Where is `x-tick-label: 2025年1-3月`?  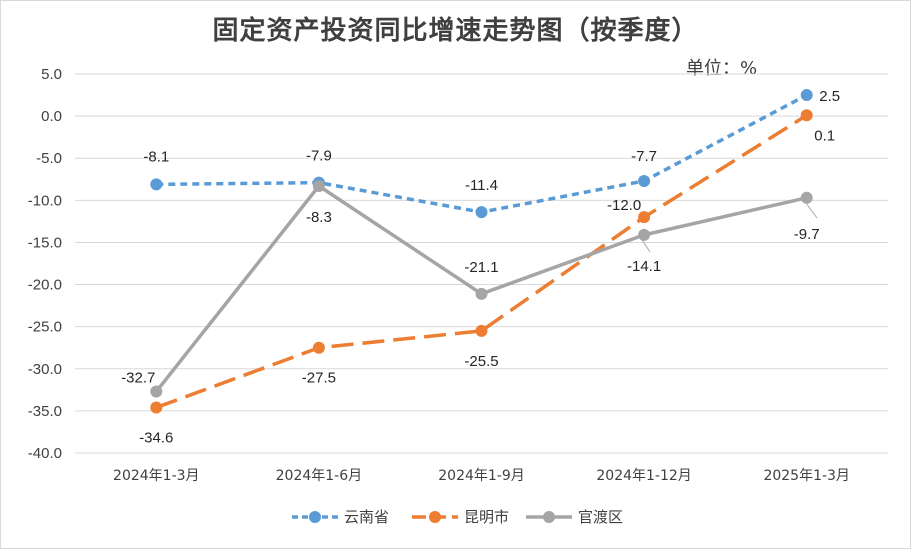 x-tick-label: 2025年1-3月 is located at coordinates (806, 476).